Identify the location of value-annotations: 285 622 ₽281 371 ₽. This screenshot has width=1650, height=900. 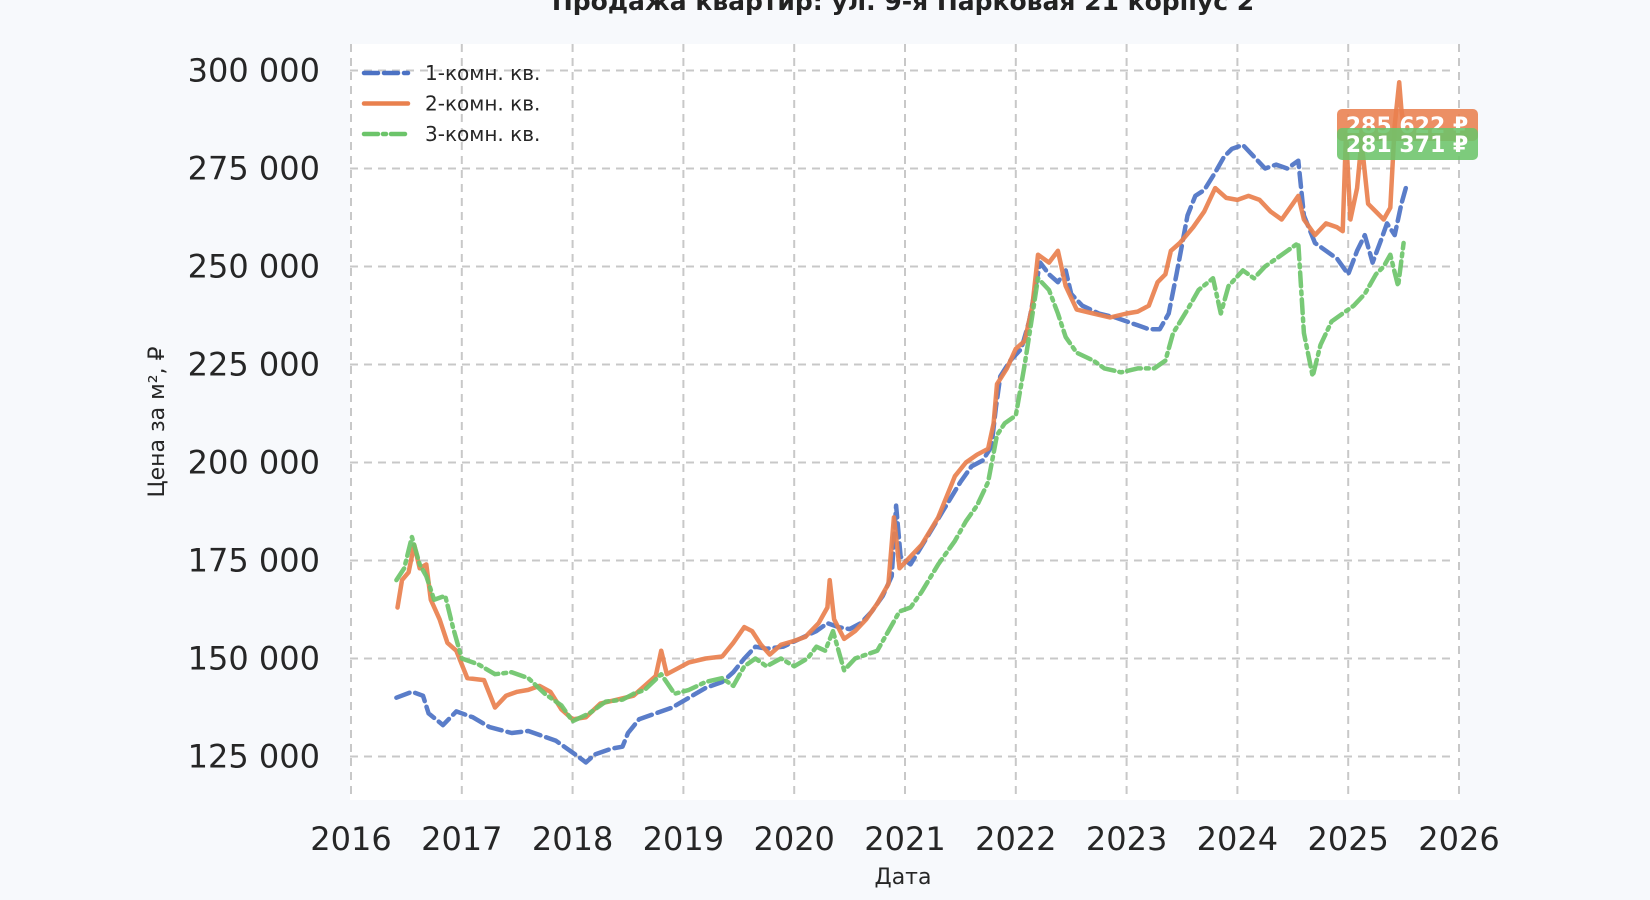
(1407, 134).